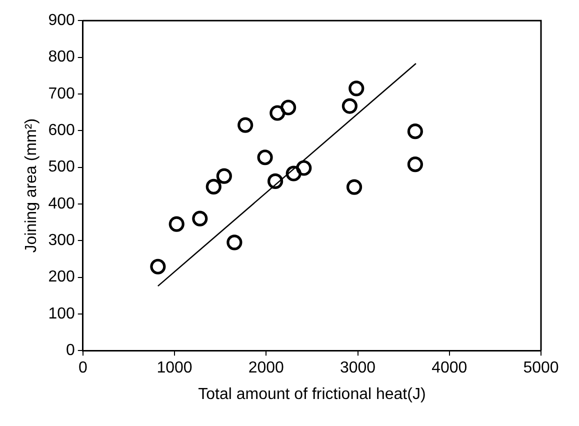 The image size is (579, 426). Describe the element at coordinates (61, 203) in the screenshot. I see `y-tick-label: 400` at that location.